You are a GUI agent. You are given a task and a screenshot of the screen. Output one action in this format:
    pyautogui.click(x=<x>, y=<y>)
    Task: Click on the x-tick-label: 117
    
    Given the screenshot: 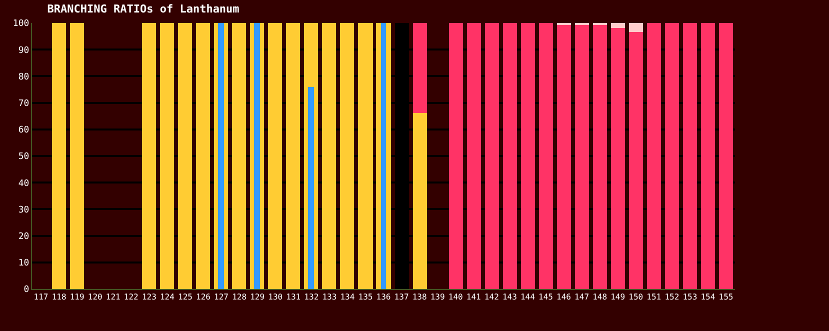 What is the action you would take?
    pyautogui.click(x=41, y=297)
    